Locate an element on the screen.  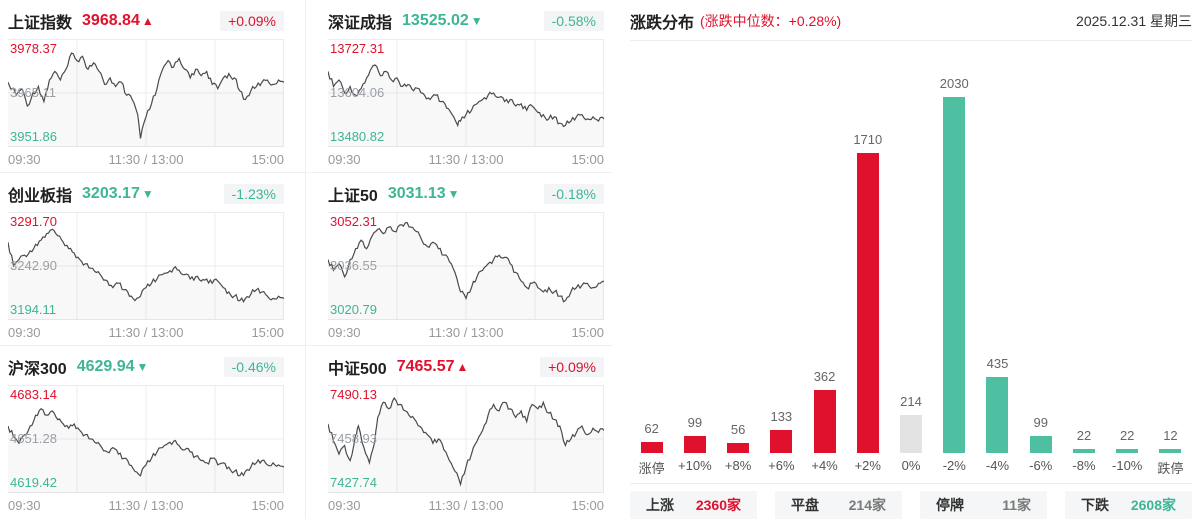
summary-value: 2360家 is located at coordinates (718, 505).